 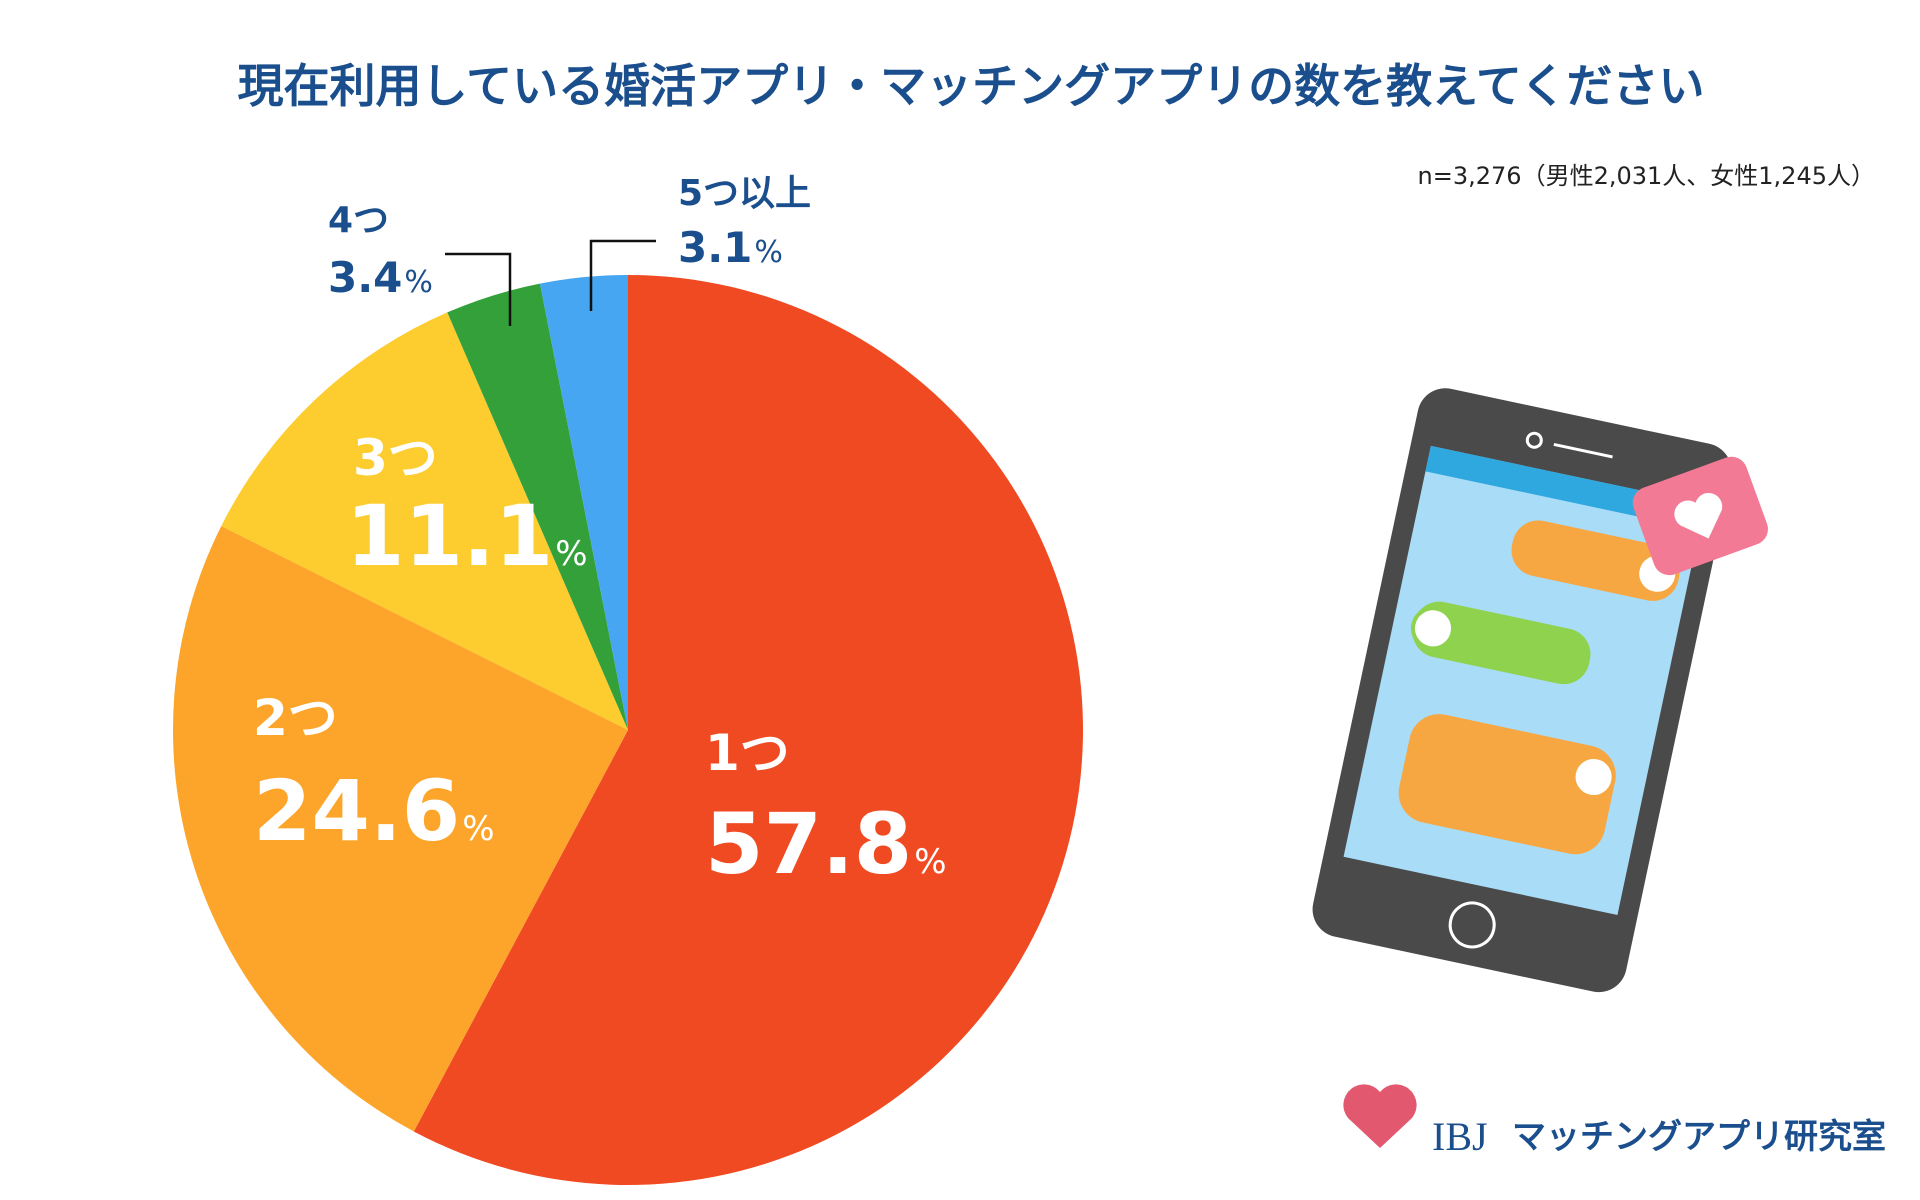 I want to click on logo-mark: IBJ, so click(x=1460, y=1136).